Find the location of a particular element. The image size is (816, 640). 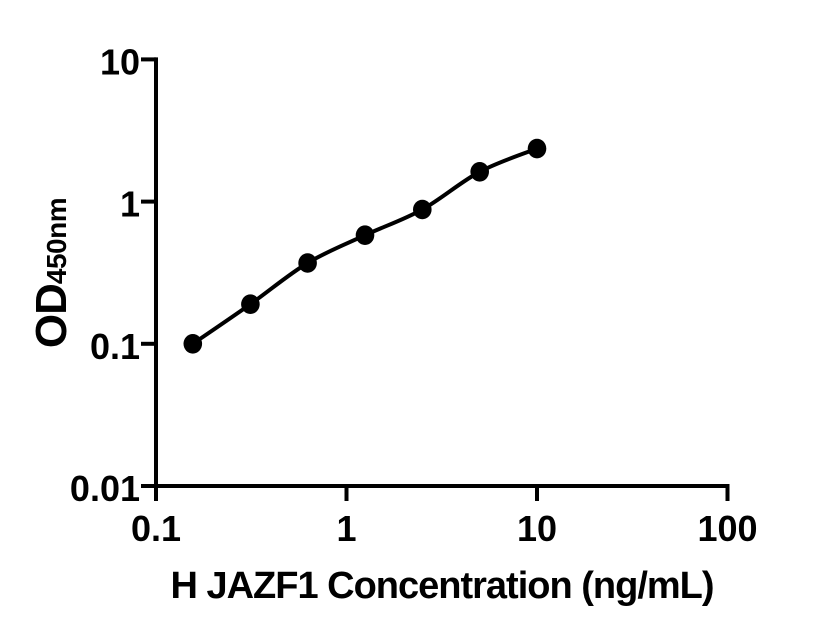

y-axis-title-main: OD is located at coordinates (51, 316).